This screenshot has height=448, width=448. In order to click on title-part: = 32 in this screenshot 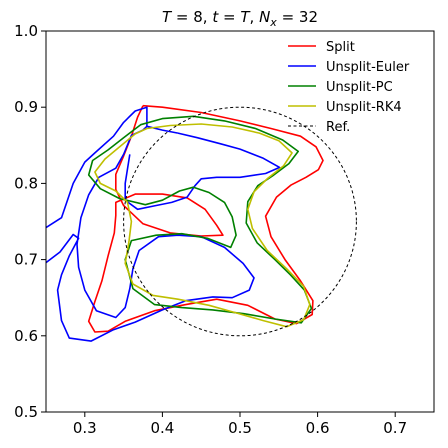, I will do `click(297, 17)`.